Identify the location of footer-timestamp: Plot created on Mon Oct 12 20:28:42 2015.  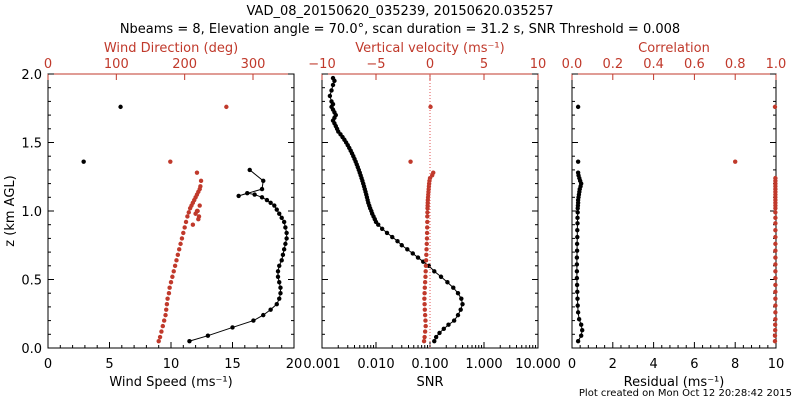
(685, 393).